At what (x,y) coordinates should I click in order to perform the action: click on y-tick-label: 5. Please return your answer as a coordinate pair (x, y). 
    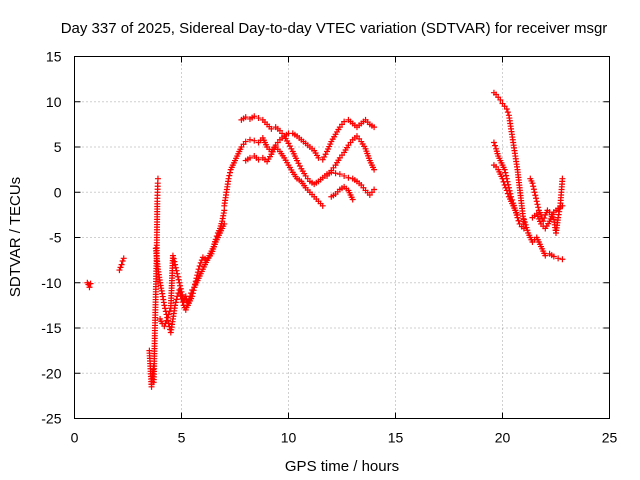
    Looking at the image, I should click on (58, 147).